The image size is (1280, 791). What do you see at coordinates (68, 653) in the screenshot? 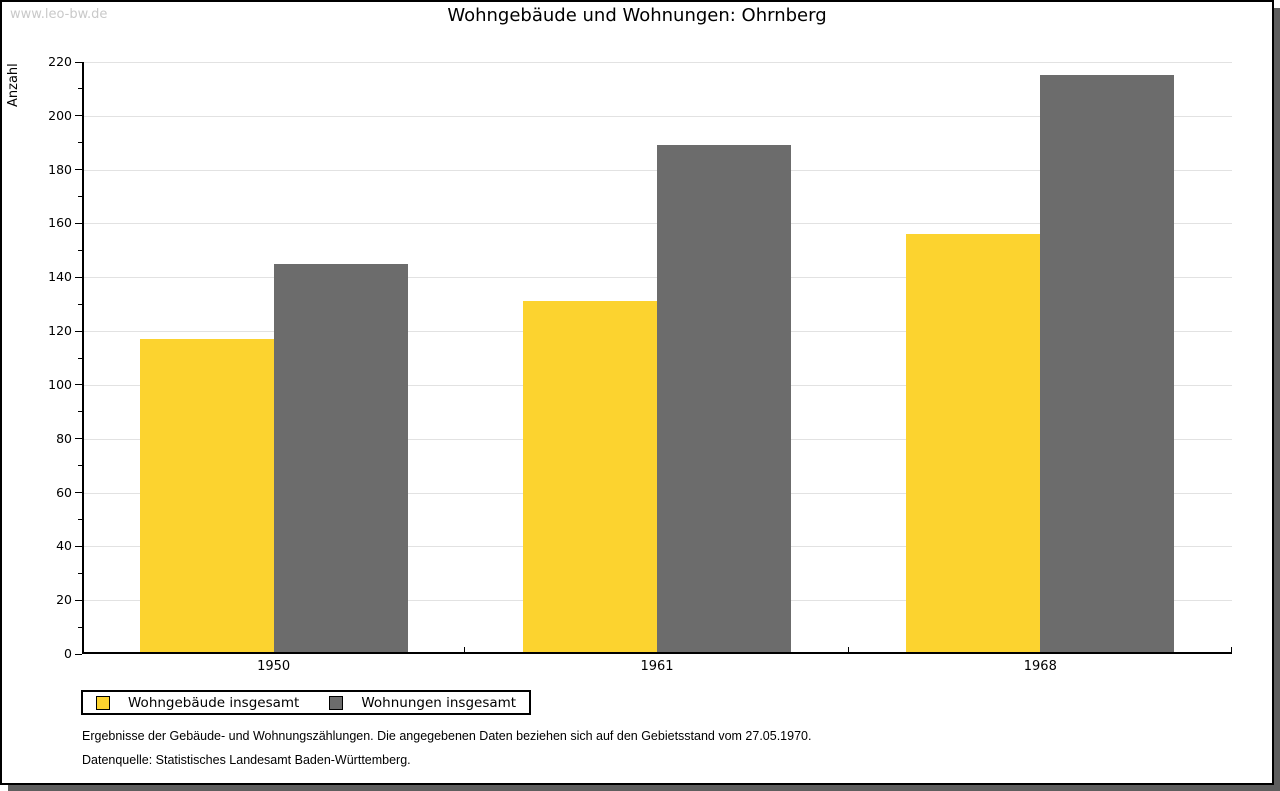
I see `y-tick-label-0: 0` at bounding box center [68, 653].